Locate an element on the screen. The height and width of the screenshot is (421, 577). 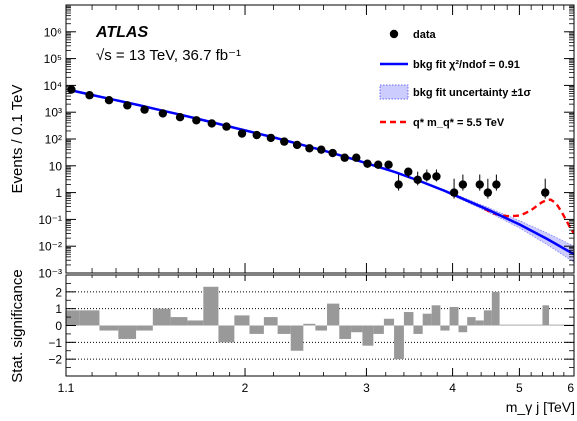
y-tick-label: 10 is located at coordinates (56, 166).